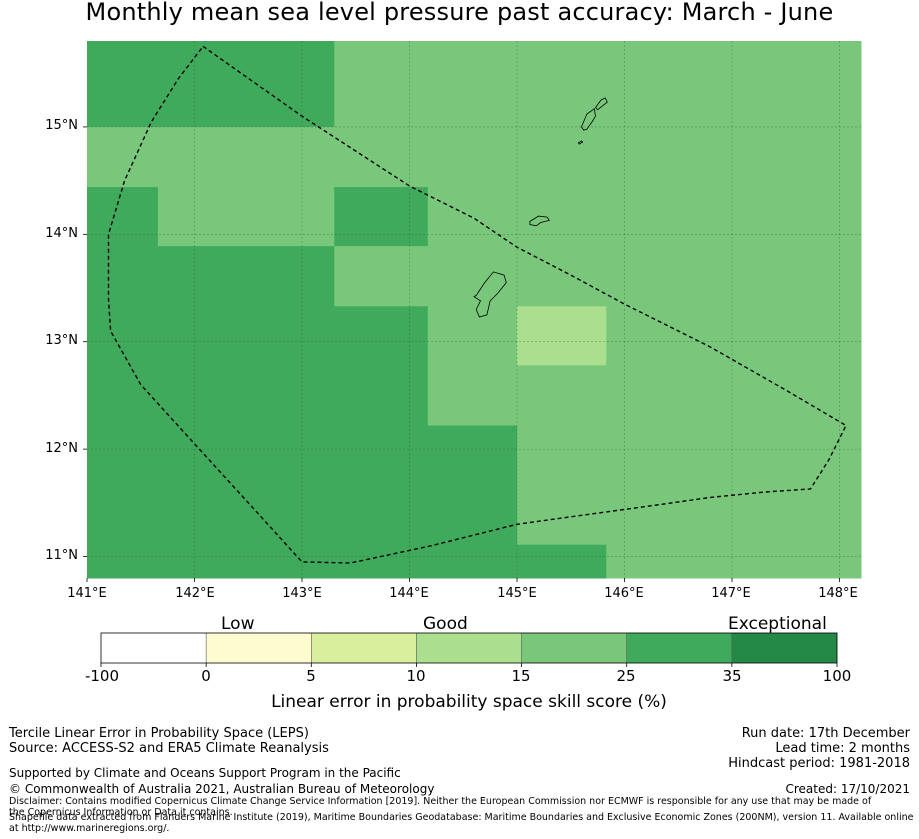  What do you see at coordinates (409, 593) in the screenshot?
I see `lon-label-144: 144°E` at bounding box center [409, 593].